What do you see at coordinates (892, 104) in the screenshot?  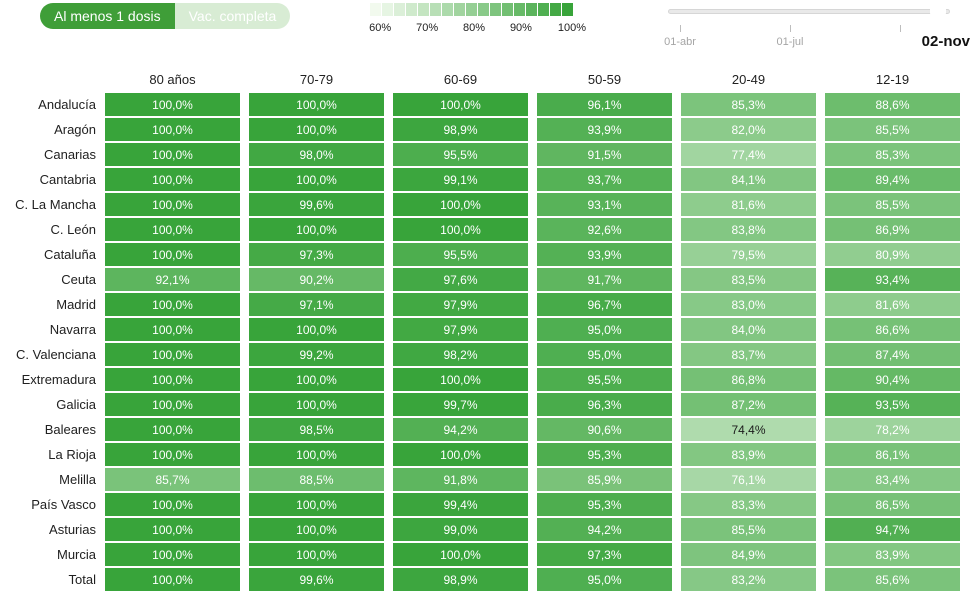 I see `heatmap-cell: 88,6%` at bounding box center [892, 104].